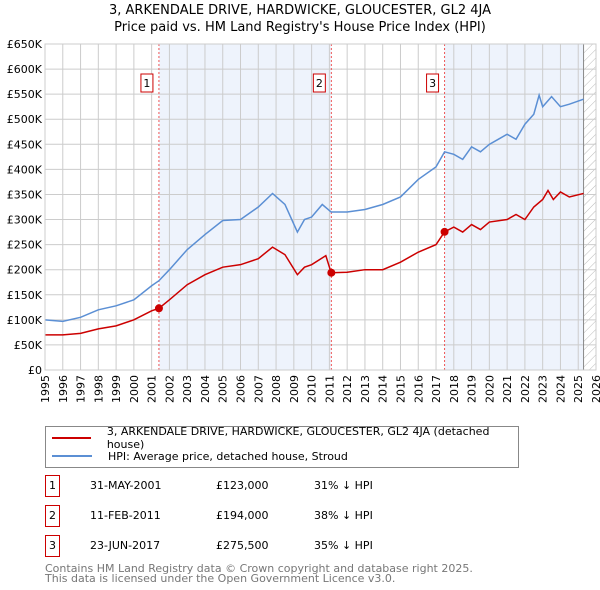 This screenshot has height=590, width=600. What do you see at coordinates (329, 389) in the screenshot?
I see `x-tick-label: 2011` at bounding box center [329, 389].